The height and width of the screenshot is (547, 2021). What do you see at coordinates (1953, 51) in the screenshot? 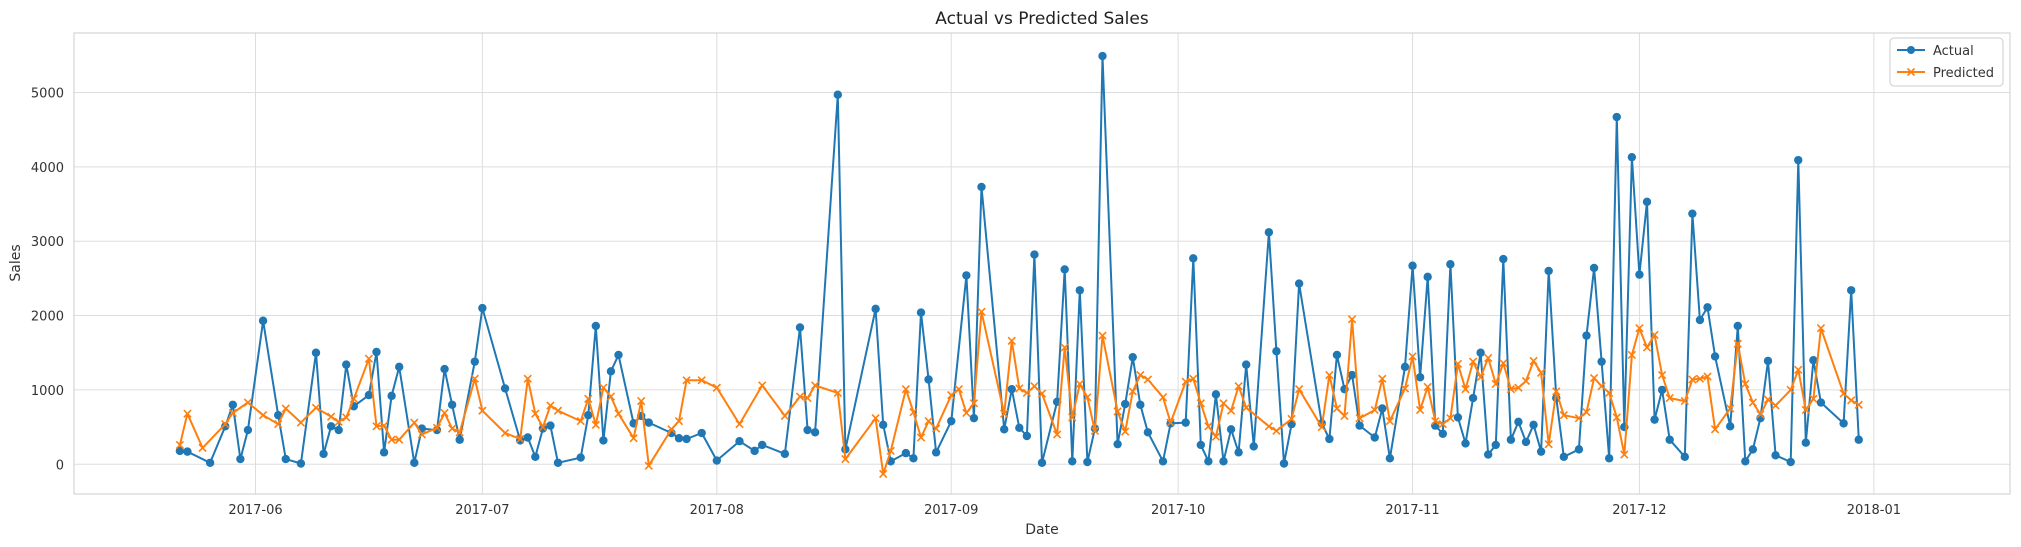
I see `legend-actual-label: Actual` at bounding box center [1953, 51].